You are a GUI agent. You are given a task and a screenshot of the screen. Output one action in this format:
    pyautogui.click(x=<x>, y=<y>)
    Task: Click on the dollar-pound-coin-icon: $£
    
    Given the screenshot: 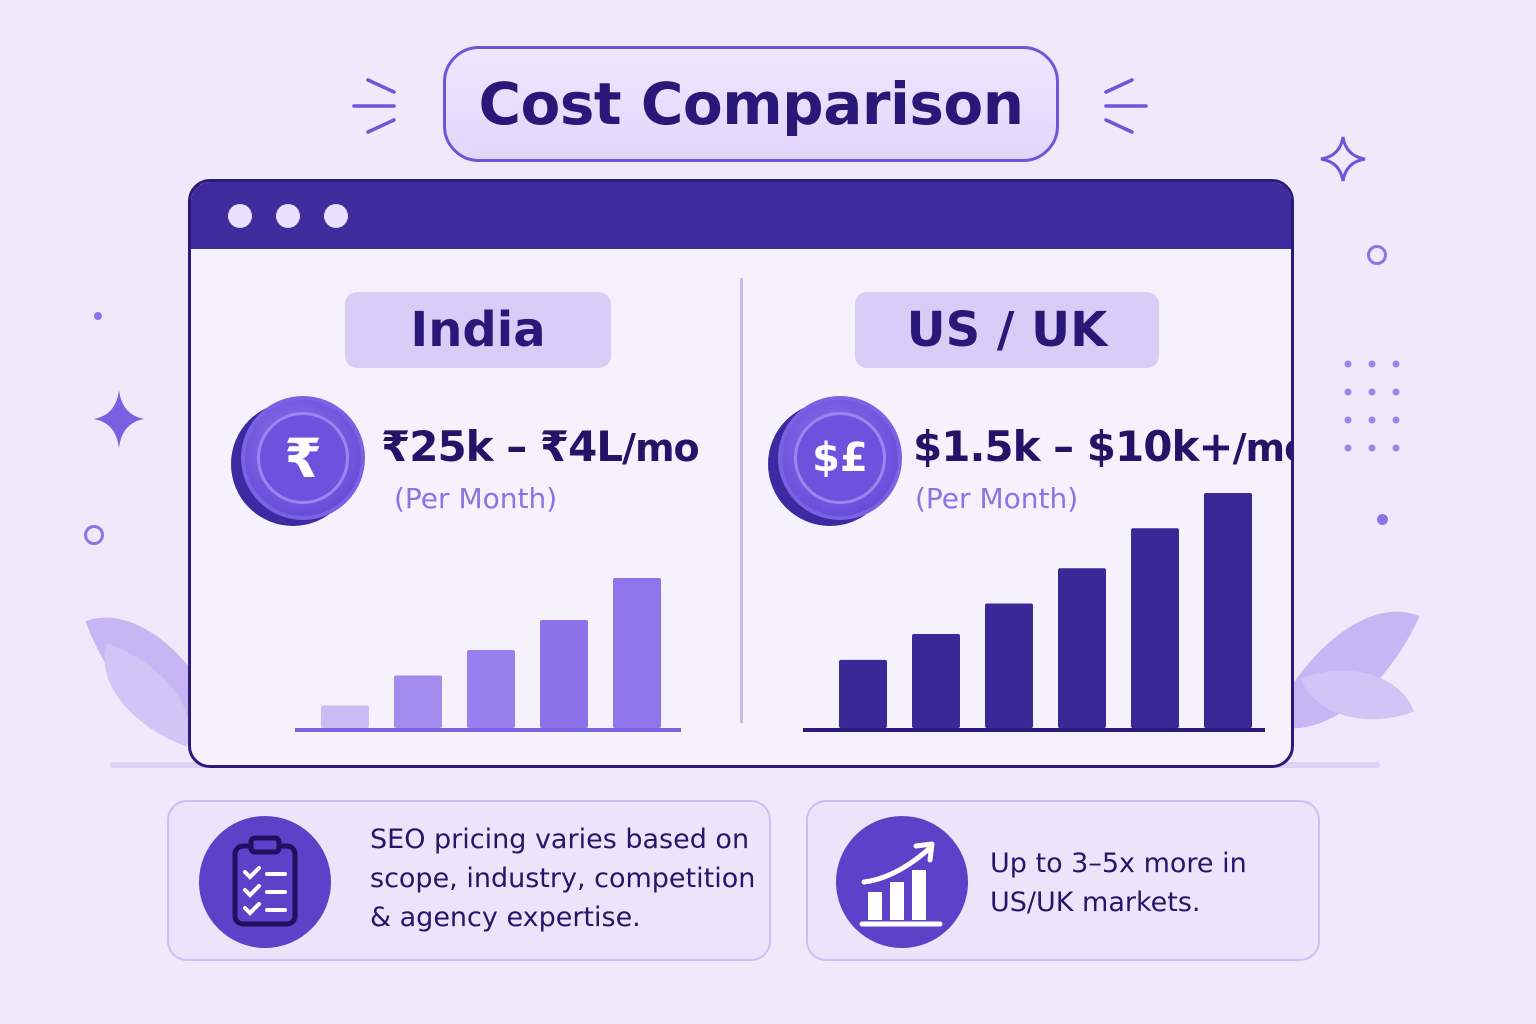 What is the action you would take?
    pyautogui.click(x=840, y=458)
    